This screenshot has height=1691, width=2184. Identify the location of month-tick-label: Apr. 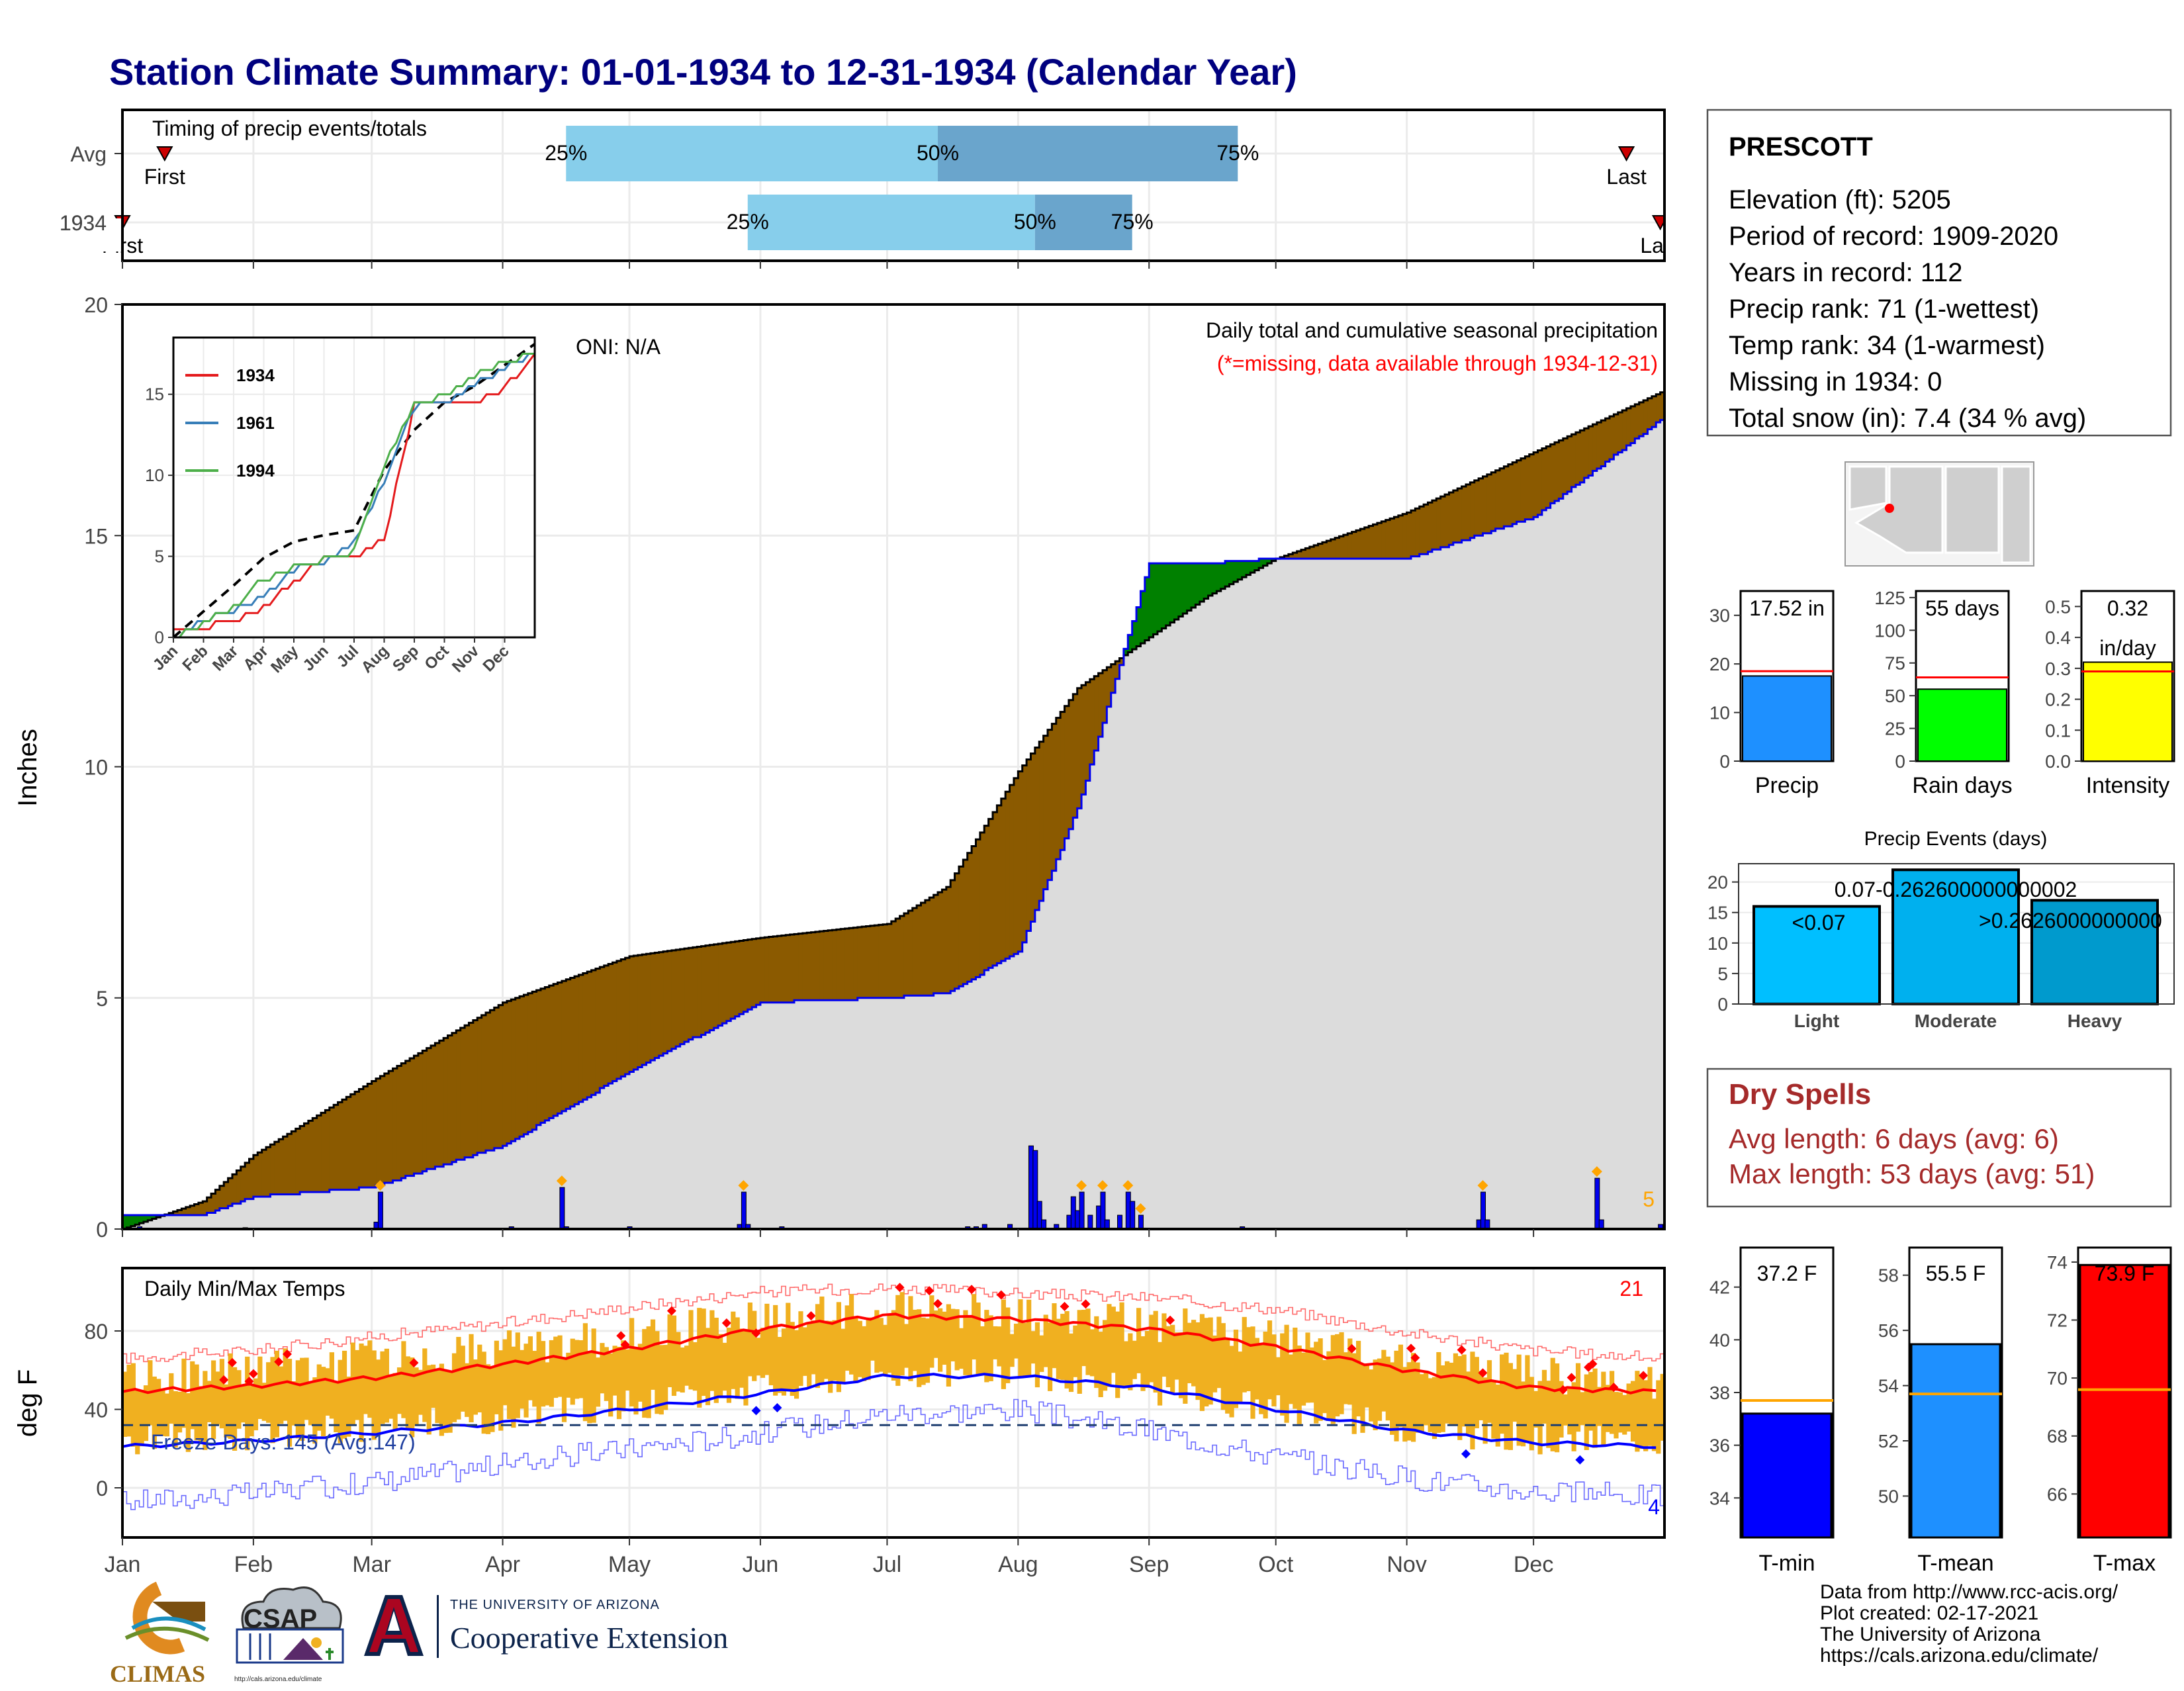
(503, 1565).